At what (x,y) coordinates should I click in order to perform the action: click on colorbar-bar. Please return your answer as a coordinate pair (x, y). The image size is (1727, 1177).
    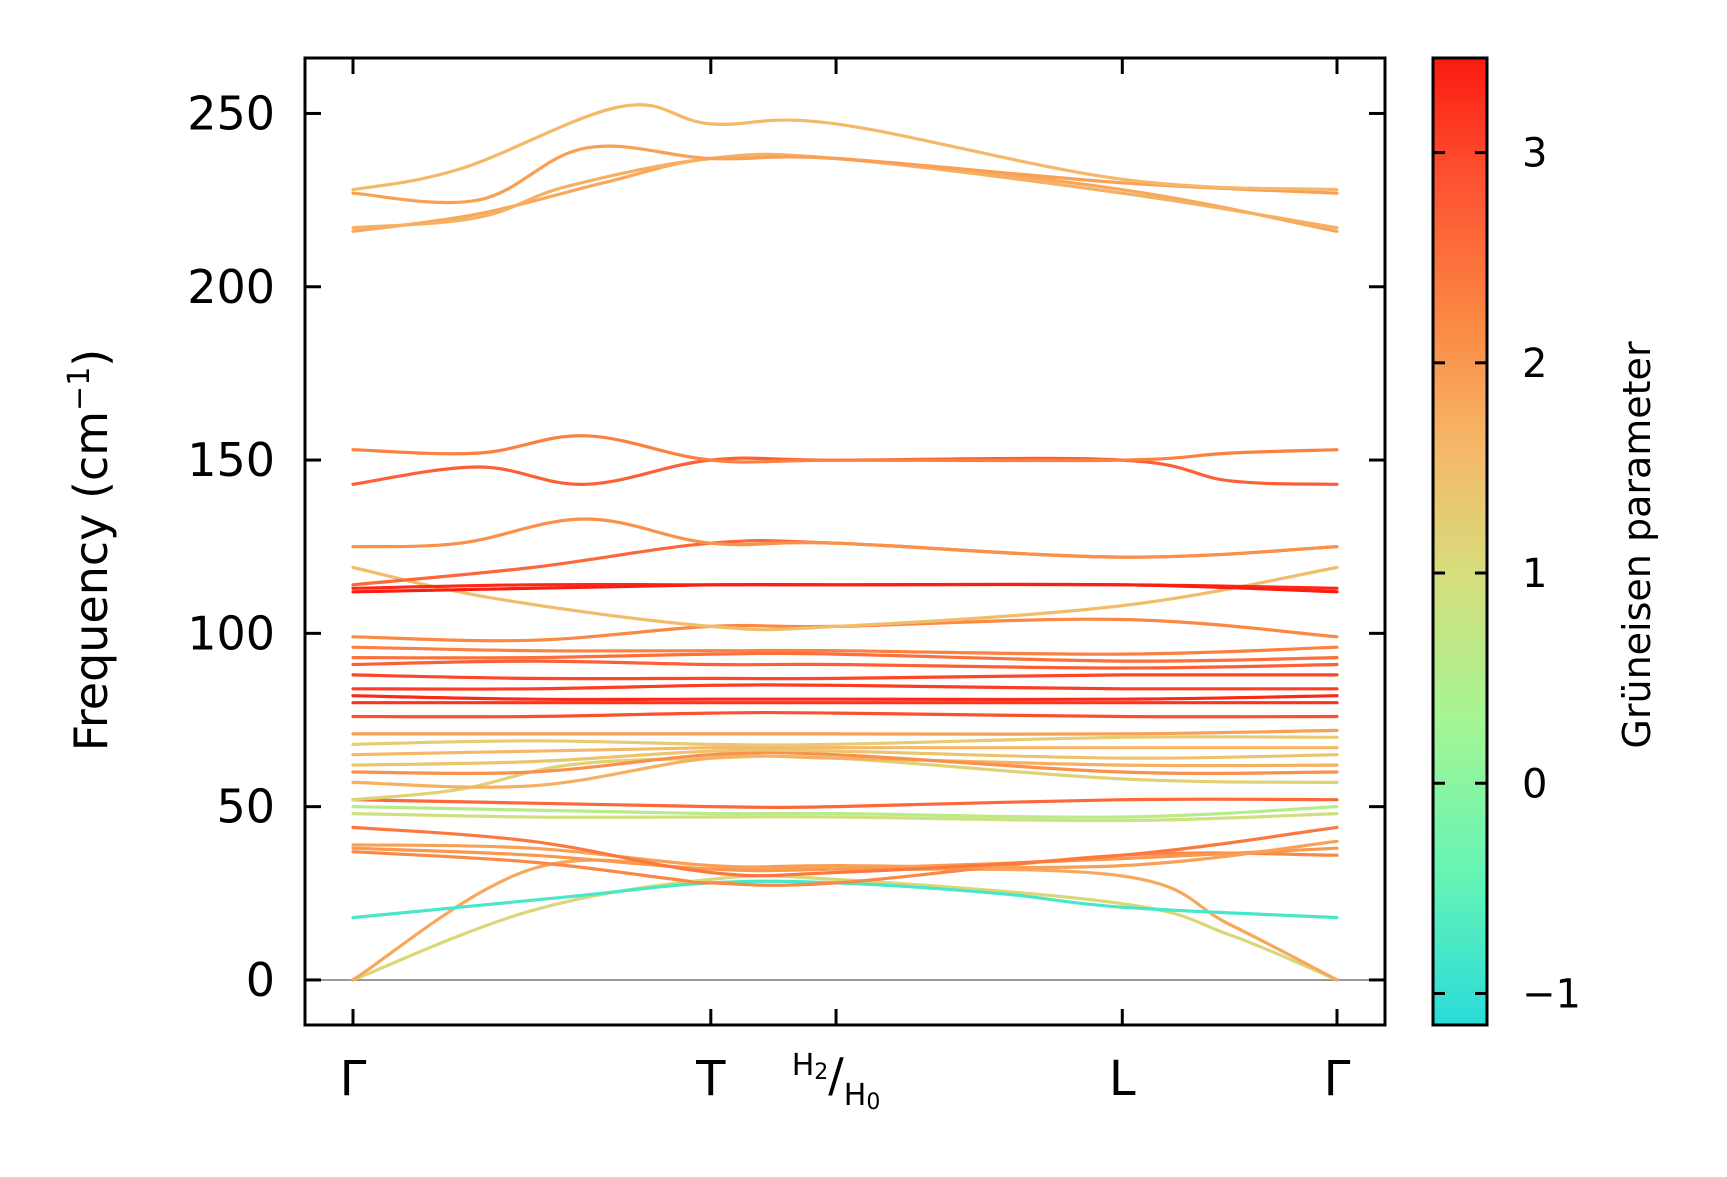
    Looking at the image, I should click on (1460, 541).